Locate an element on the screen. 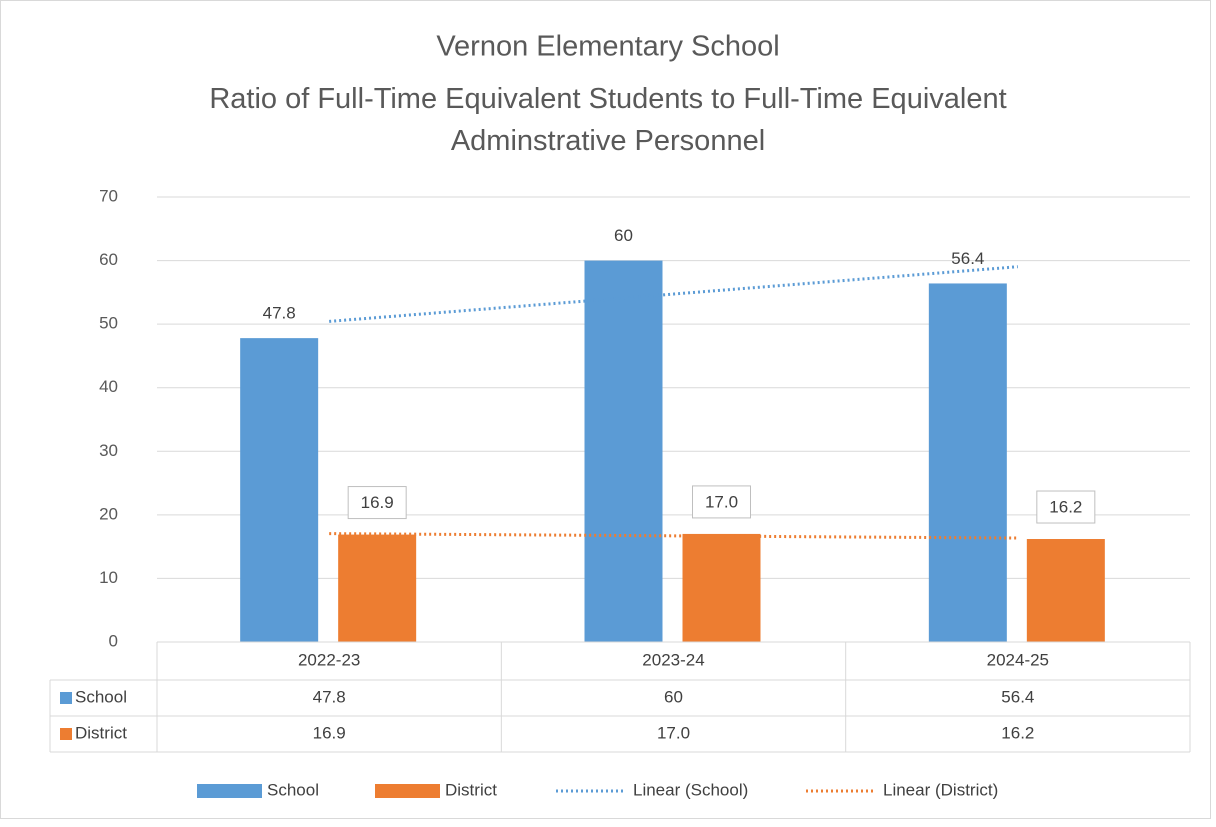 This screenshot has width=1216, height=827. table-cell: 16.2 is located at coordinates (1017, 732).